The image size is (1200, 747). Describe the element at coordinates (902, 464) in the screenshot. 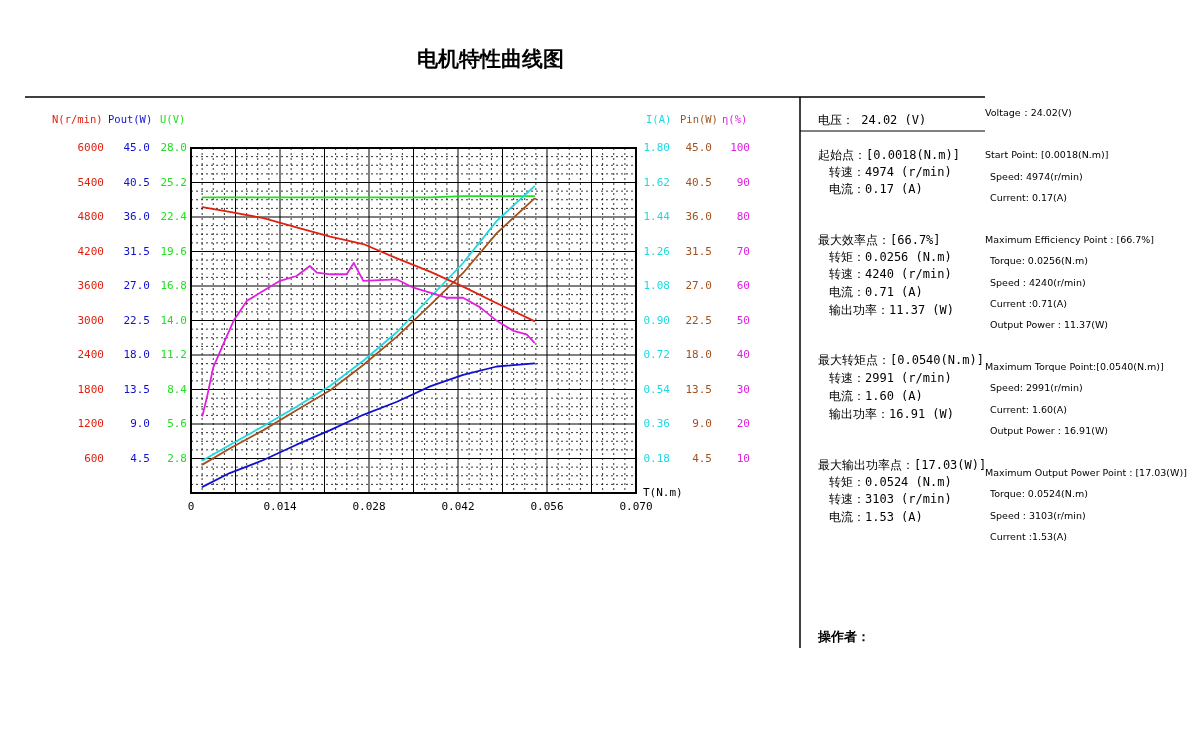

I see `text: 最大输出功率点：[17.03(W)]` at that location.